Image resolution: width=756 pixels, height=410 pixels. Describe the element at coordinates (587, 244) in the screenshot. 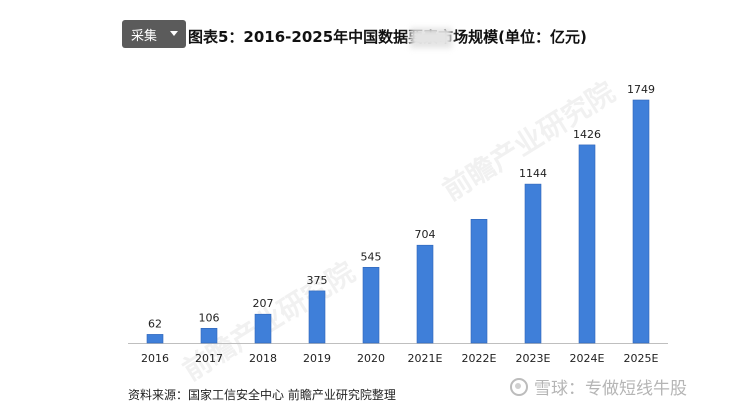

I see `bar-2024E` at that location.